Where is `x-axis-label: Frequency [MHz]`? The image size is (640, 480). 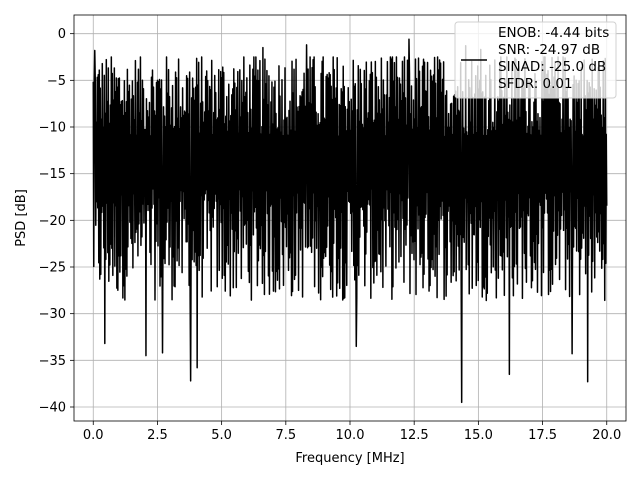
x-axis-label: Frequency [MHz] is located at coordinates (349, 458).